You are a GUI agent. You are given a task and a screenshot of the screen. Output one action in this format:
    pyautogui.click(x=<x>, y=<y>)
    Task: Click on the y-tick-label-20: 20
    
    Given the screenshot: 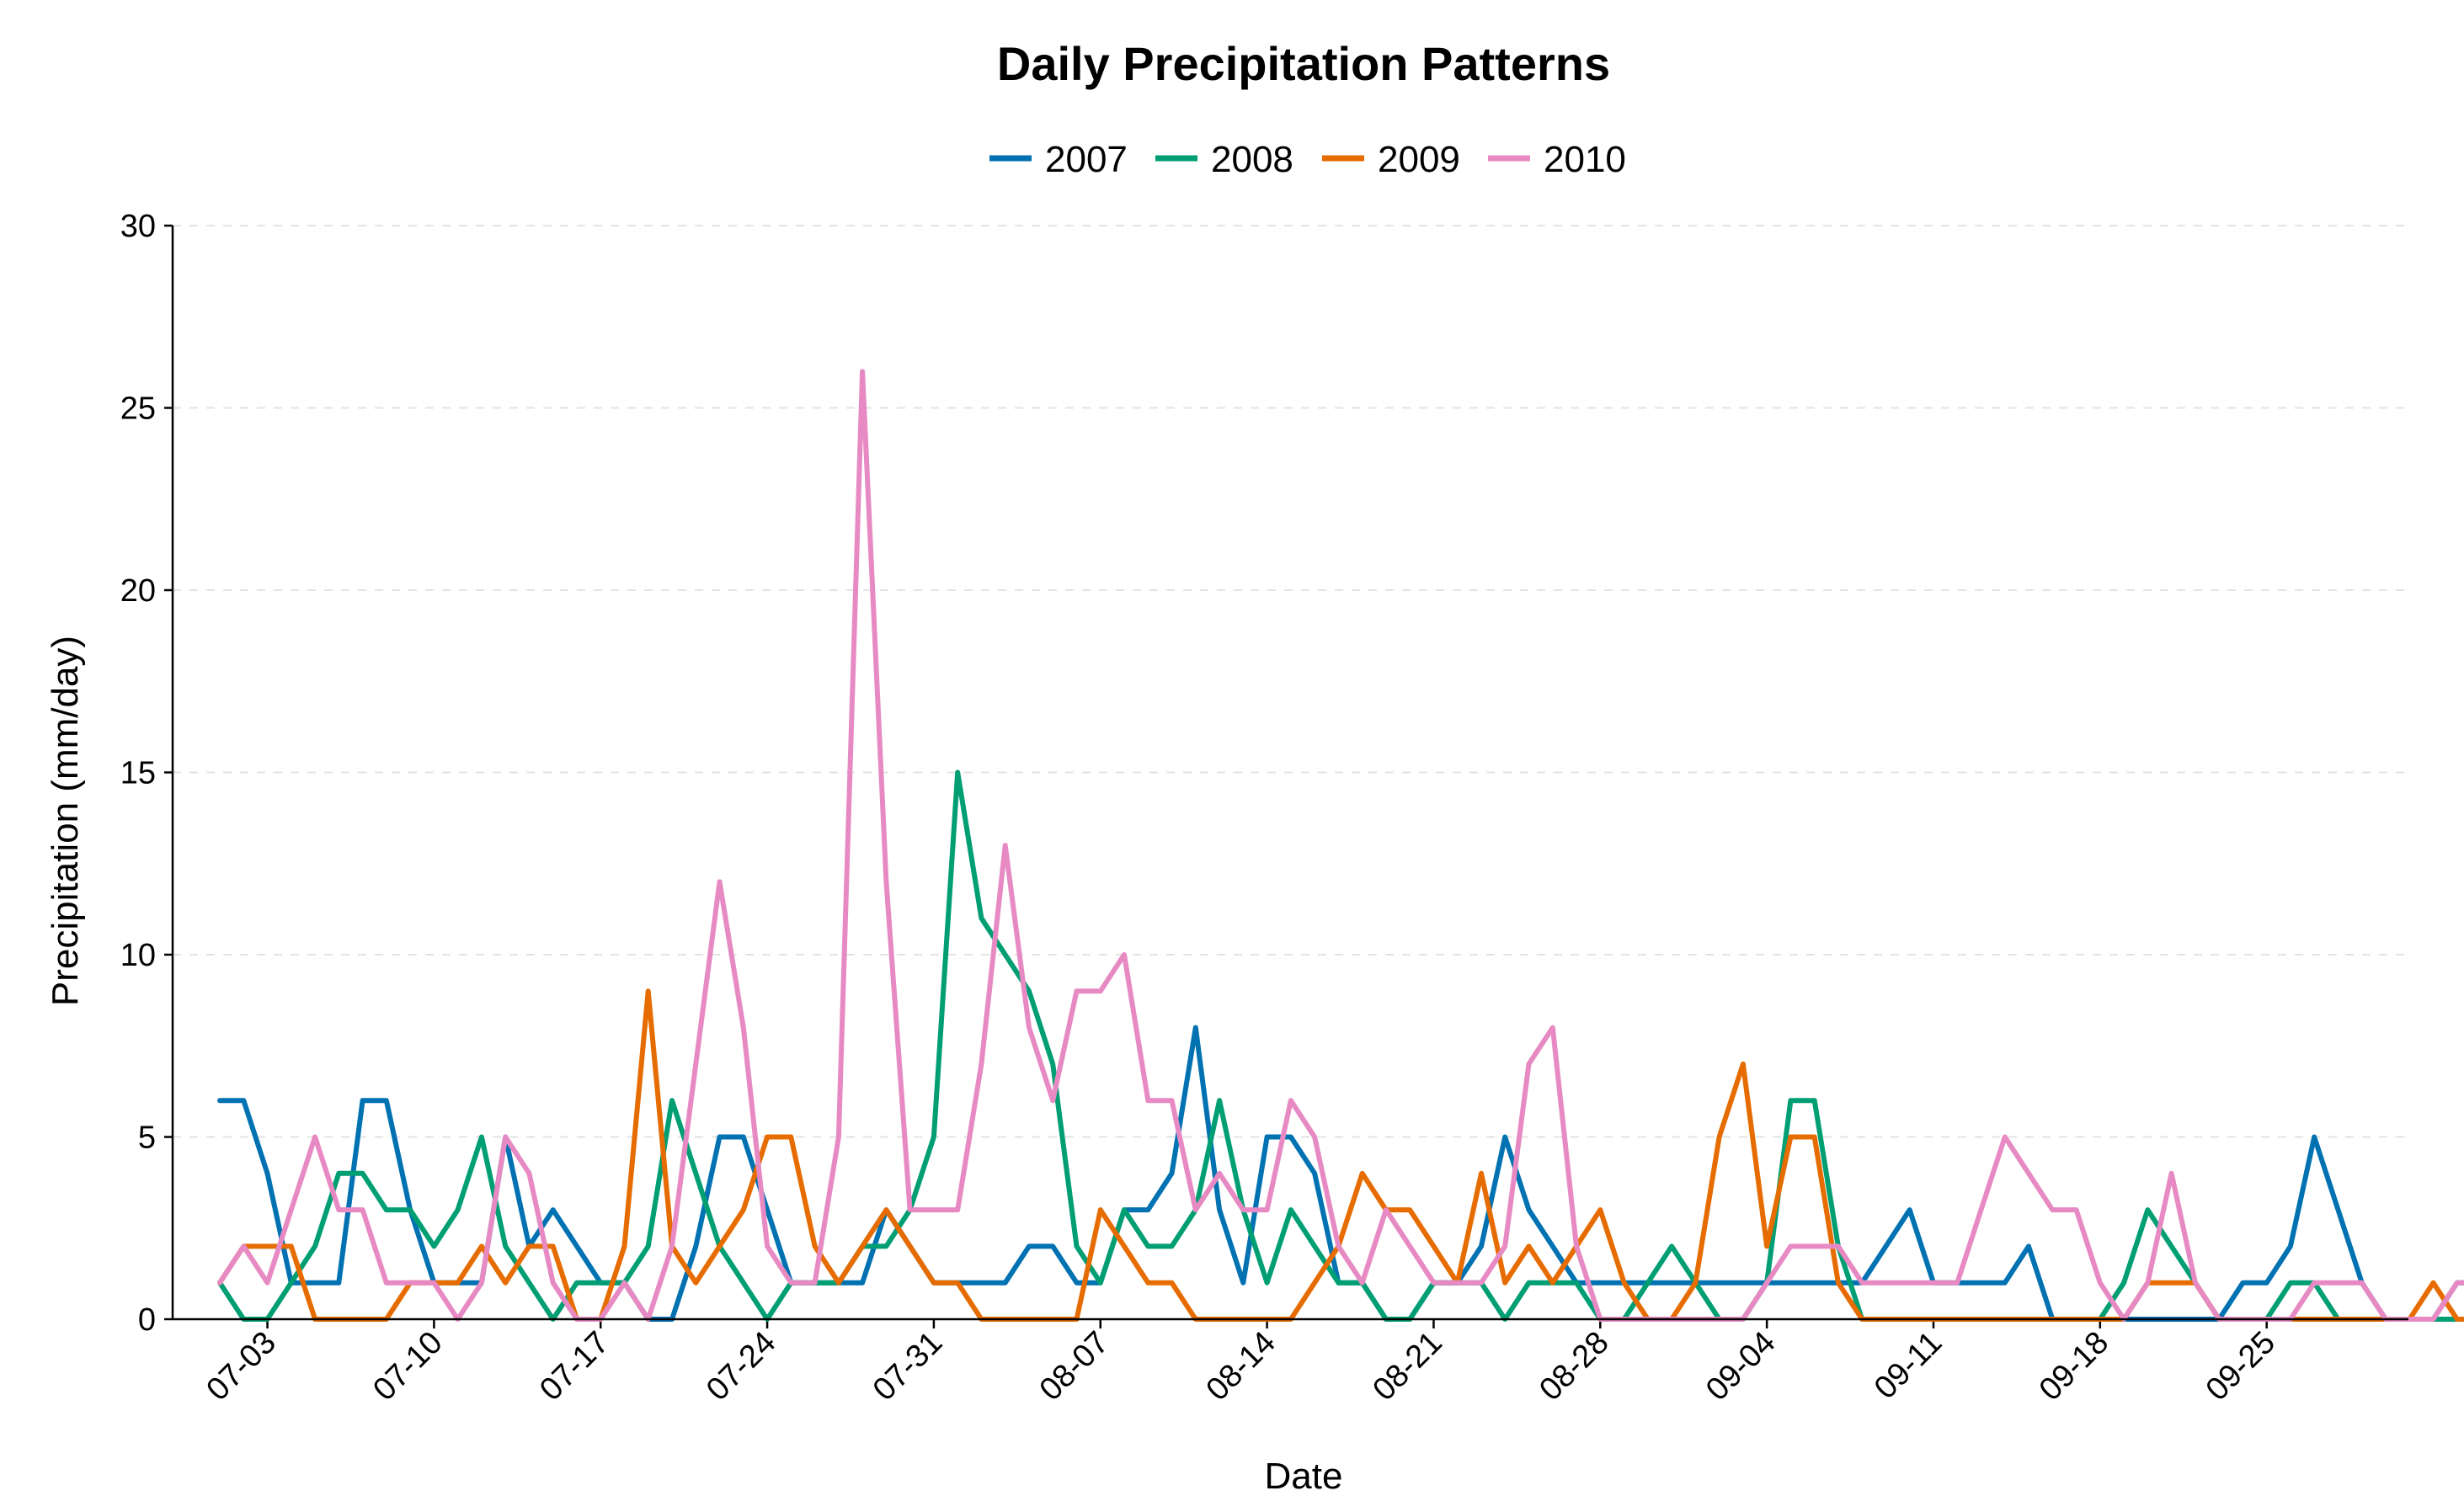 What is the action you would take?
    pyautogui.click(x=138, y=591)
    